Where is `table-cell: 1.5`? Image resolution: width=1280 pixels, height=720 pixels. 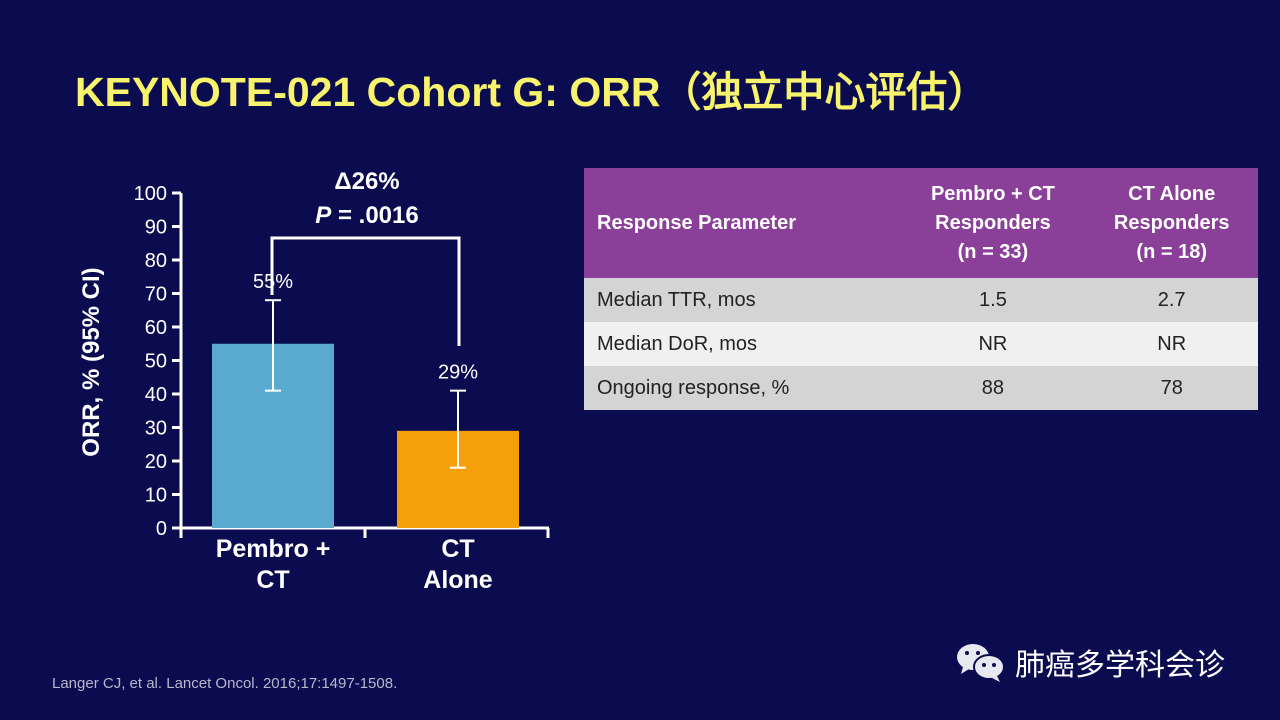 table-cell: 1.5 is located at coordinates (993, 300).